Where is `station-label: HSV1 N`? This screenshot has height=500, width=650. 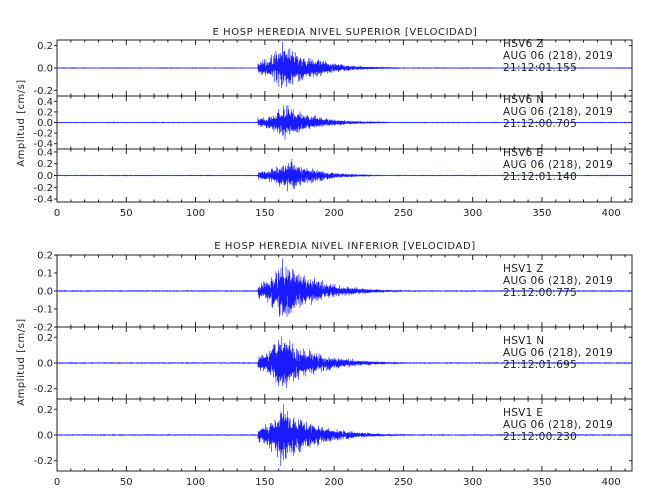
station-label: HSV1 N is located at coordinates (523, 341).